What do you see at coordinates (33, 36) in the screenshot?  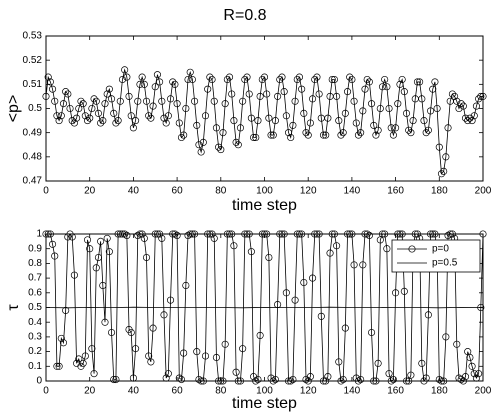 I see `y-tick-label: 0.53` at bounding box center [33, 36].